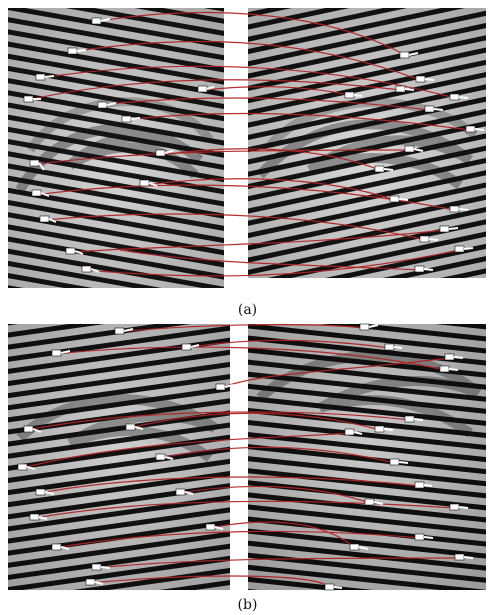 This screenshot has width=495, height=615. Describe the element at coordinates (247, 605) in the screenshot. I see `caption-b: (b)` at that location.